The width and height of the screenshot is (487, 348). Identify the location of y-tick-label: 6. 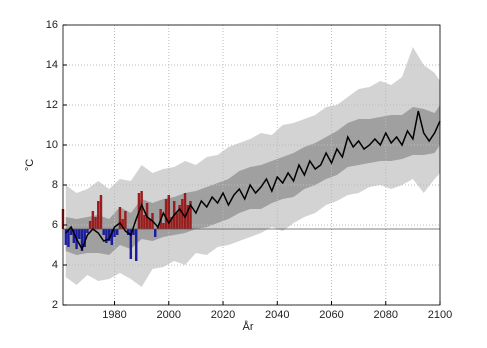
(55, 225).